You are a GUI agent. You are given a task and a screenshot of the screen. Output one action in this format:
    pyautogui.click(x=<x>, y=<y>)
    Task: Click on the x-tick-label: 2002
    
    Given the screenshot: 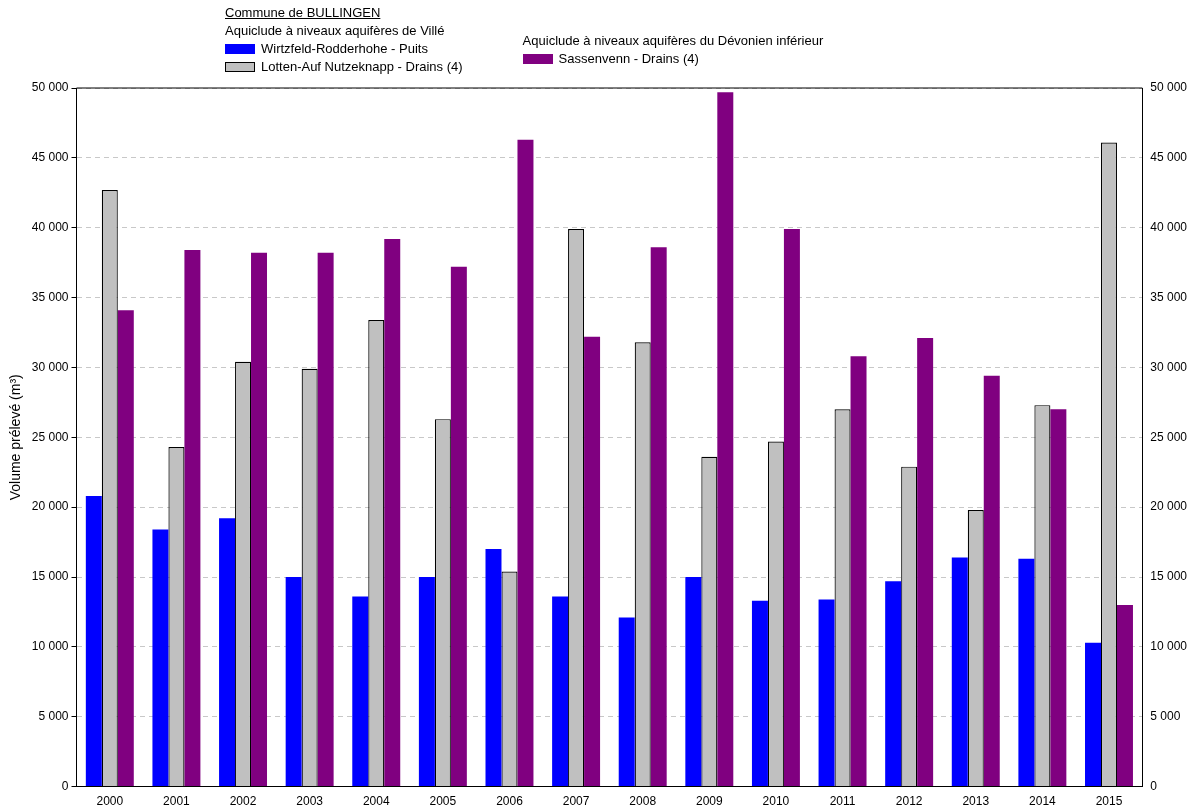 What is the action you would take?
    pyautogui.click(x=243, y=801)
    